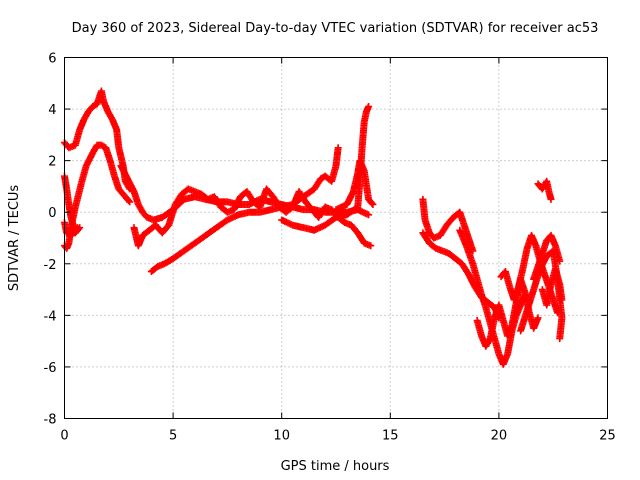 The width and height of the screenshot is (640, 480). What do you see at coordinates (448, 225) in the screenshot?
I see `series-arc-j` at bounding box center [448, 225].